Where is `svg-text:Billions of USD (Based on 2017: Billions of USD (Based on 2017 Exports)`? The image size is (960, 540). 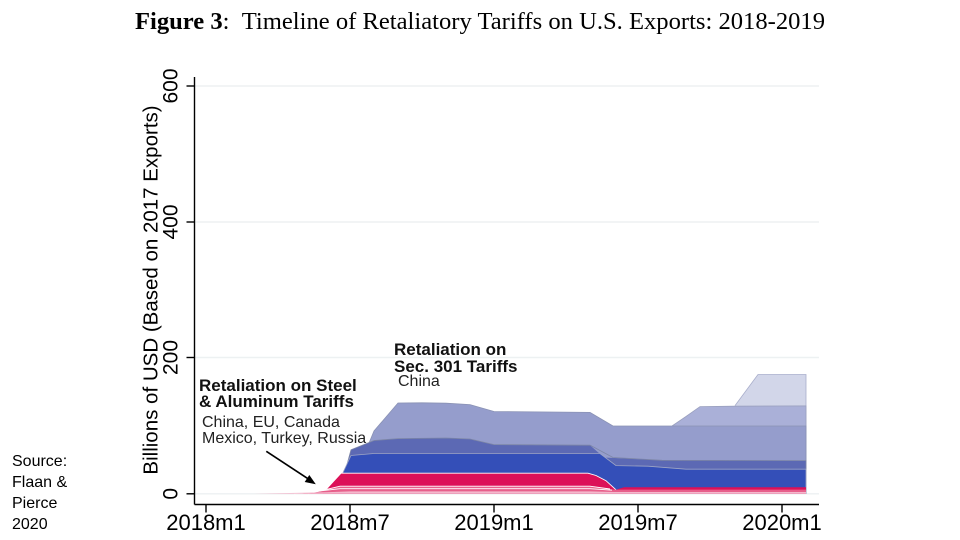 svg-text:Billions of USD (Based on 2017: Billions of USD (Based on 2017 Exports) is located at coordinates (150, 289).